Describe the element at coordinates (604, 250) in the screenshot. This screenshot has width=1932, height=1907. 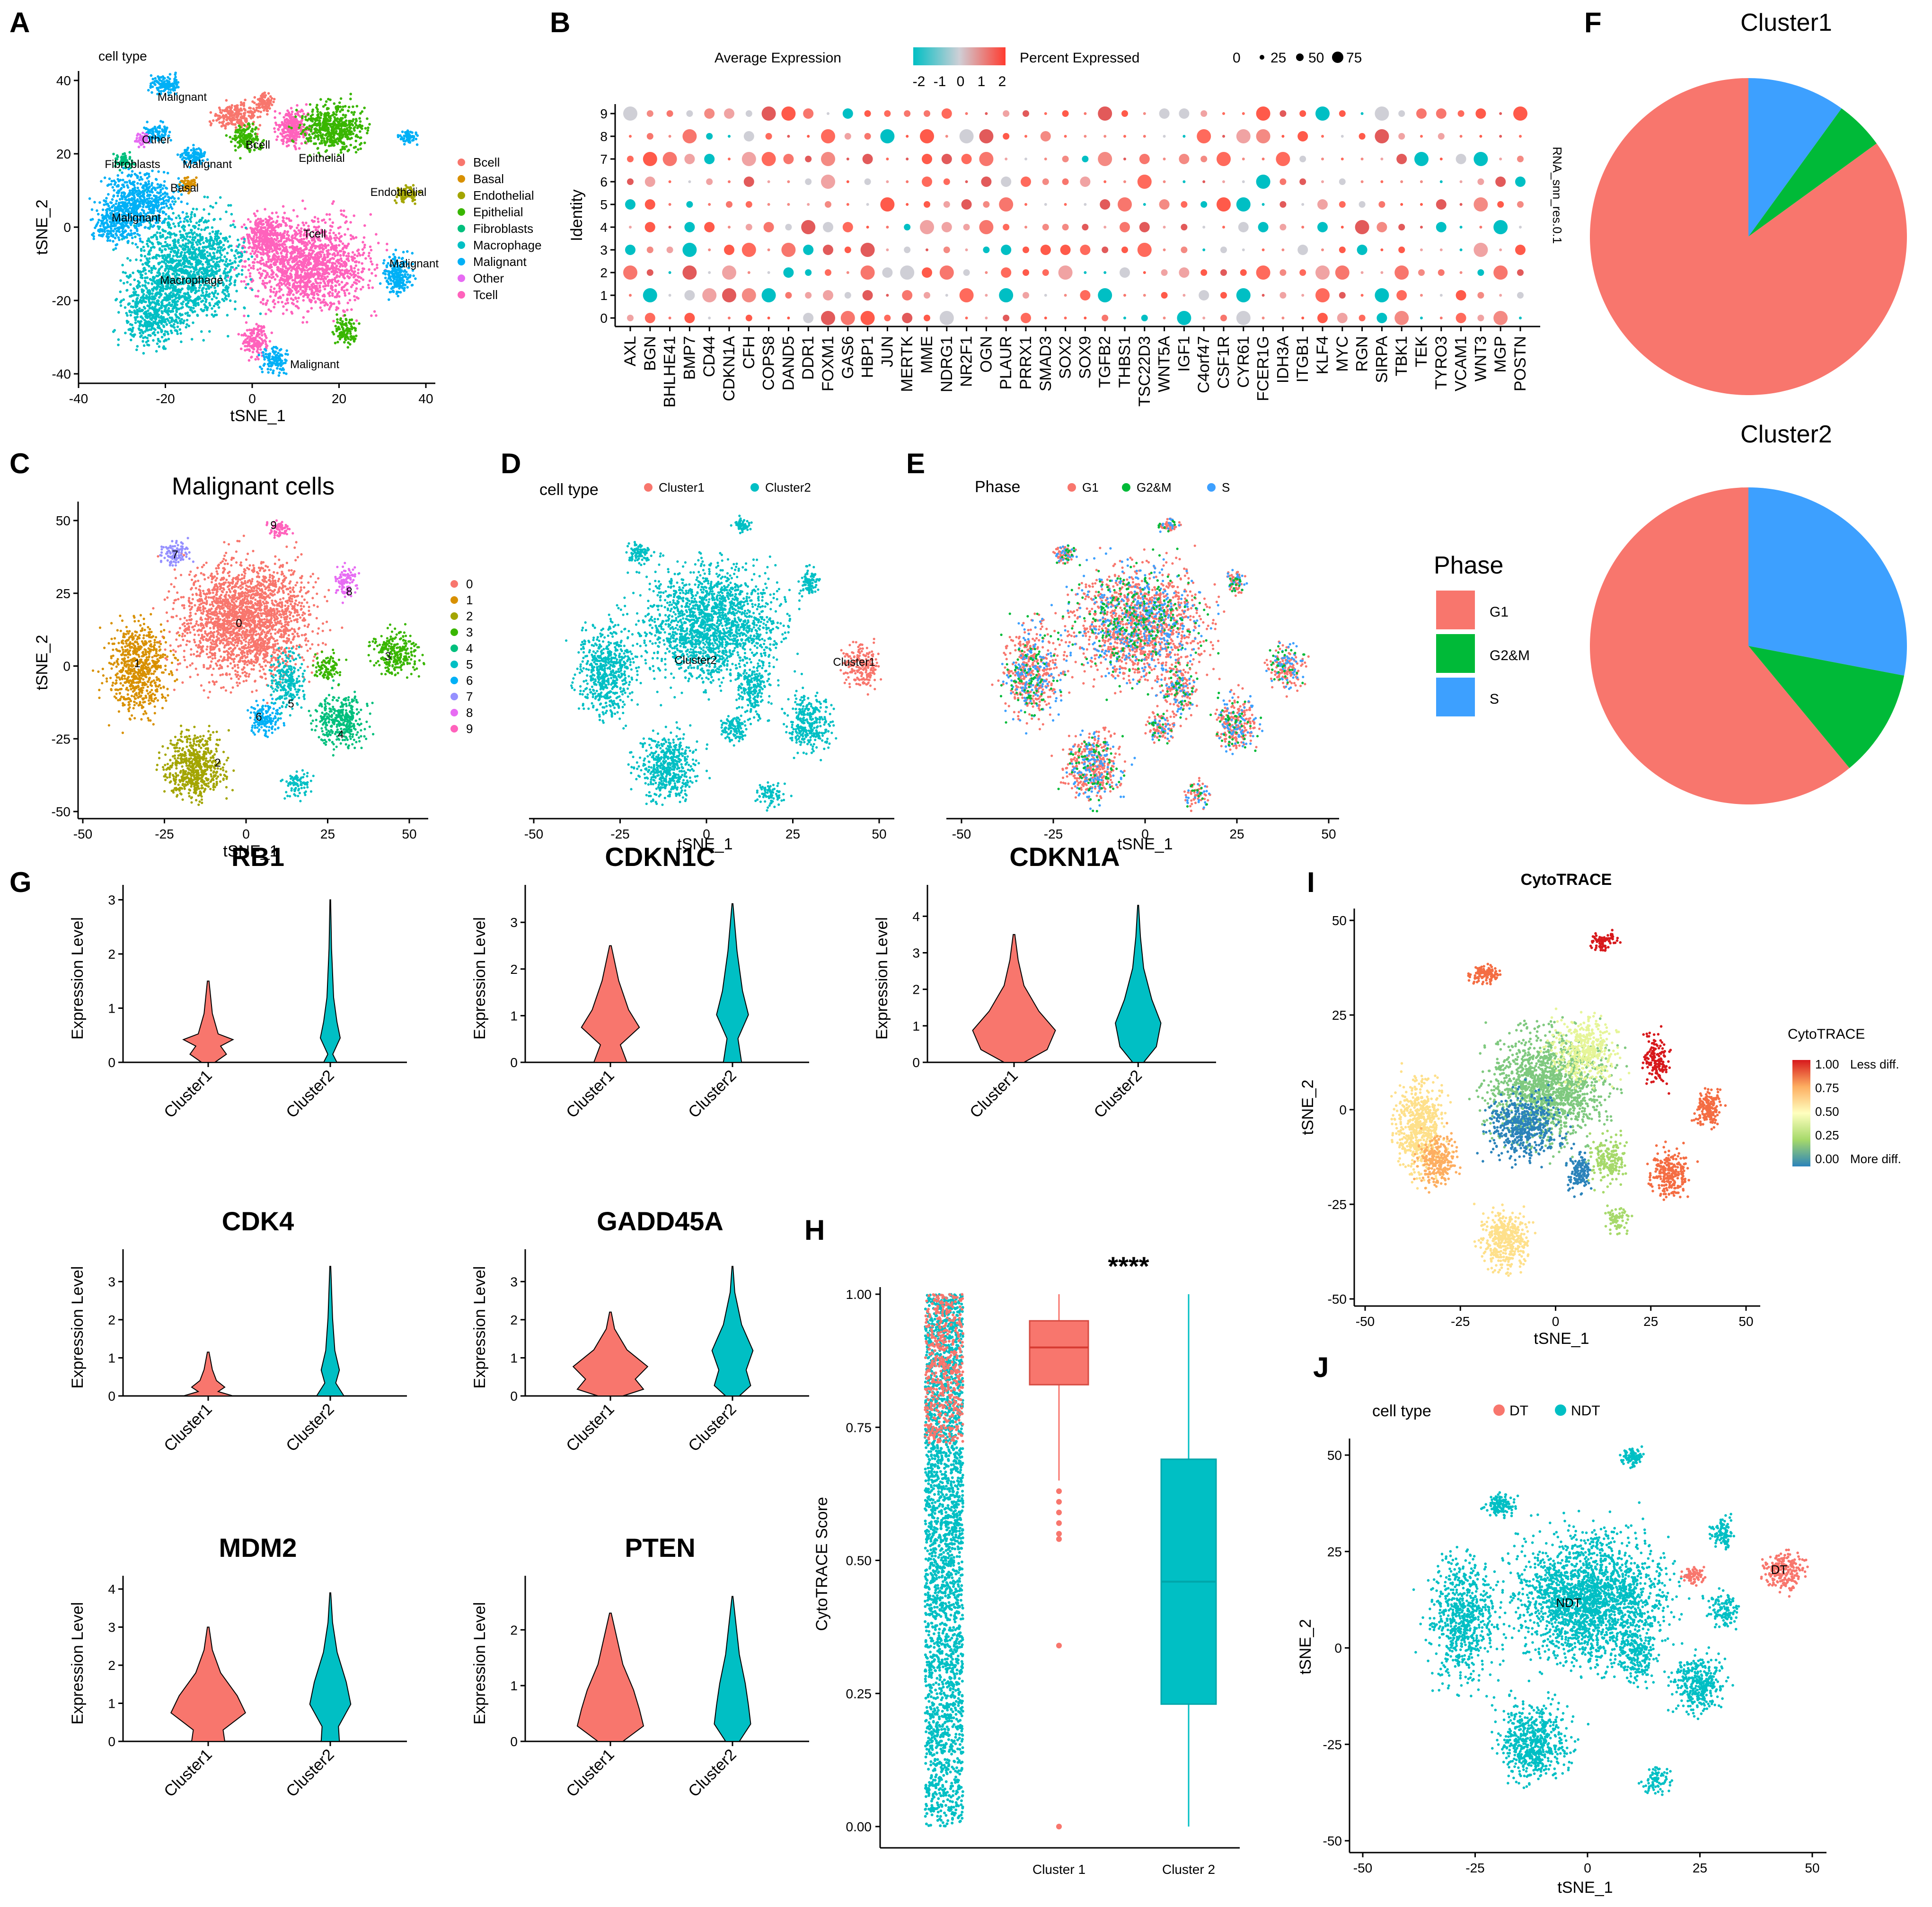
I see `panel-b-ytick-label: 3` at that location.